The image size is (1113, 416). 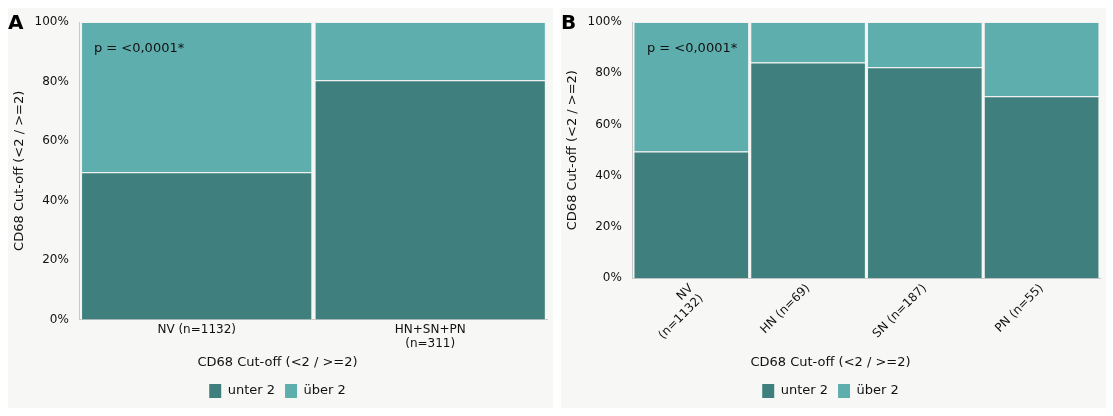 I want to click on chart-title: A, so click(x=16, y=22).